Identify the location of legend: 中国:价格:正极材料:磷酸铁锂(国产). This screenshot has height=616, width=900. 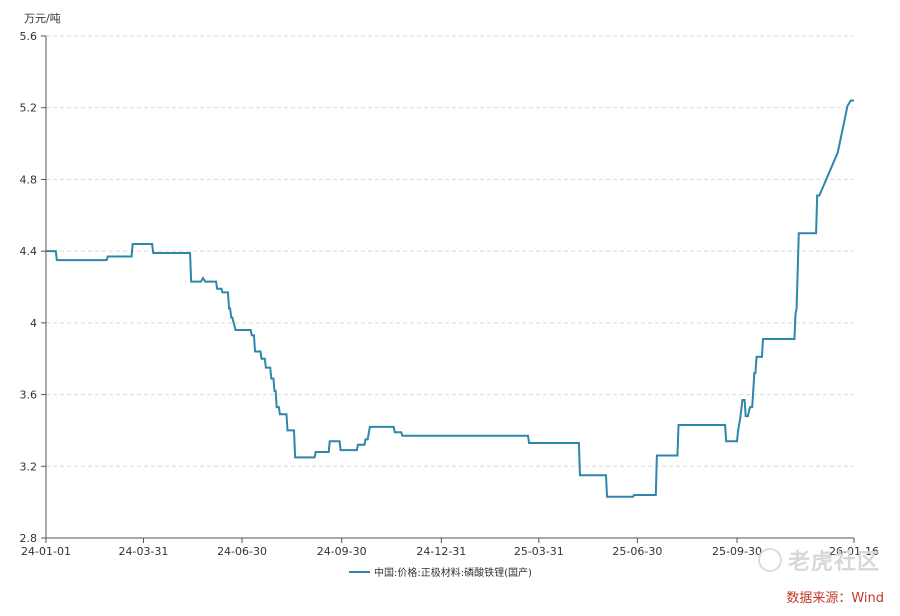
(440, 572).